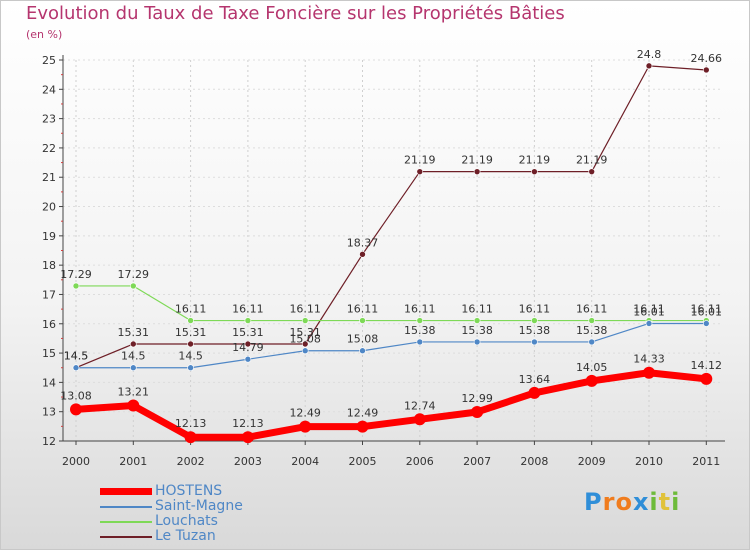  Describe the element at coordinates (420, 461) in the screenshot. I see `x-tick-label: 2006` at that location.